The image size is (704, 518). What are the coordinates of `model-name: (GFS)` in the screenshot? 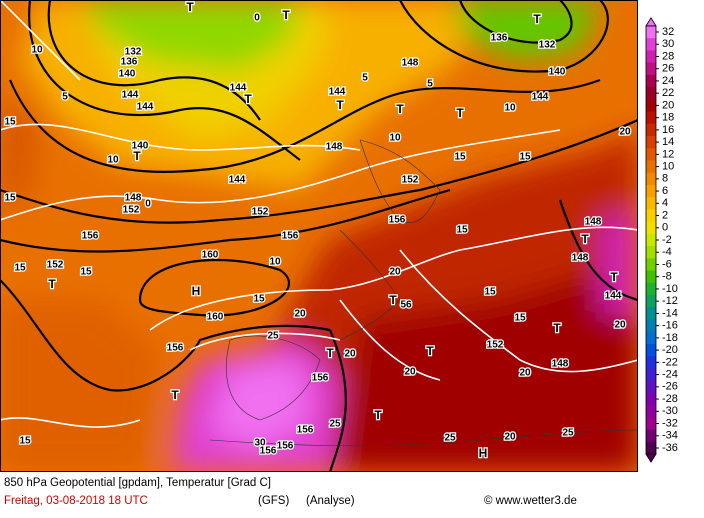 It's located at (273, 501).